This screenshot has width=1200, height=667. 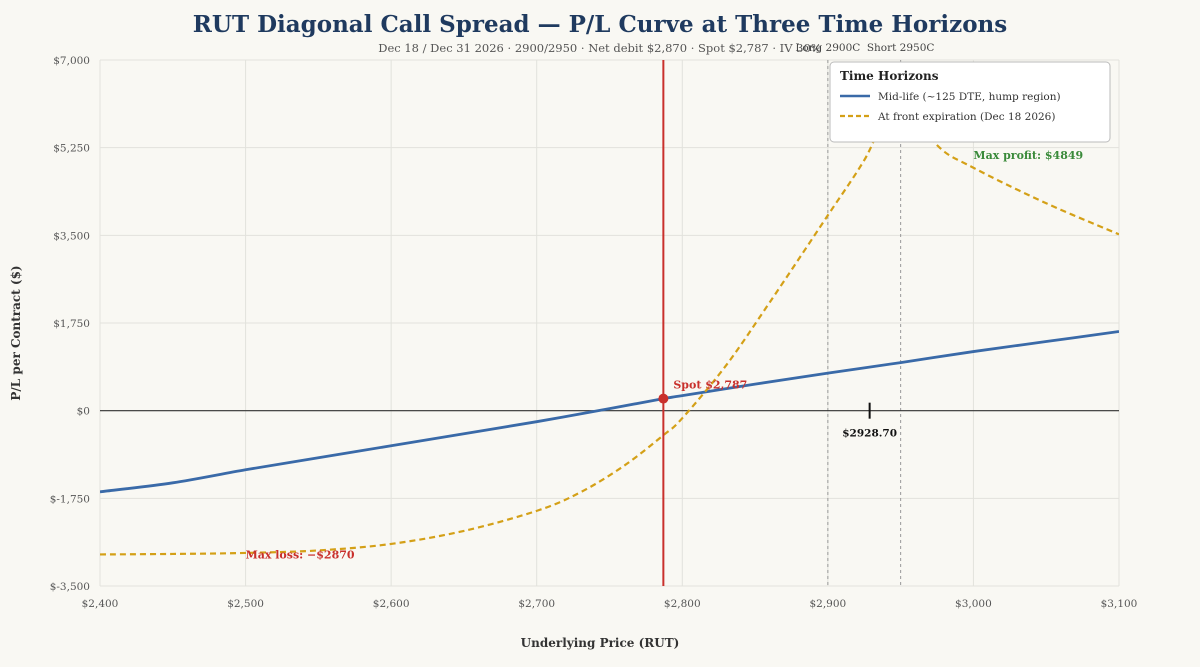 I want to click on legend-label-expiration: At front expiration (Dec 18 2026), so click(x=966, y=117).